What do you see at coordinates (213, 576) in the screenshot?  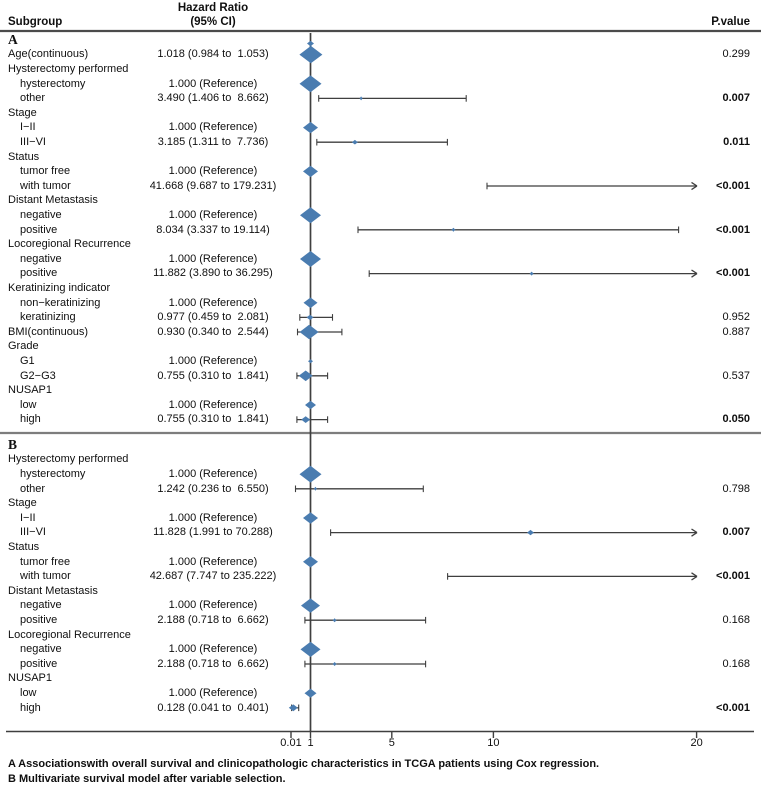 I see `row-hr-text: 42.687 (7.747 to 235.222)` at bounding box center [213, 576].